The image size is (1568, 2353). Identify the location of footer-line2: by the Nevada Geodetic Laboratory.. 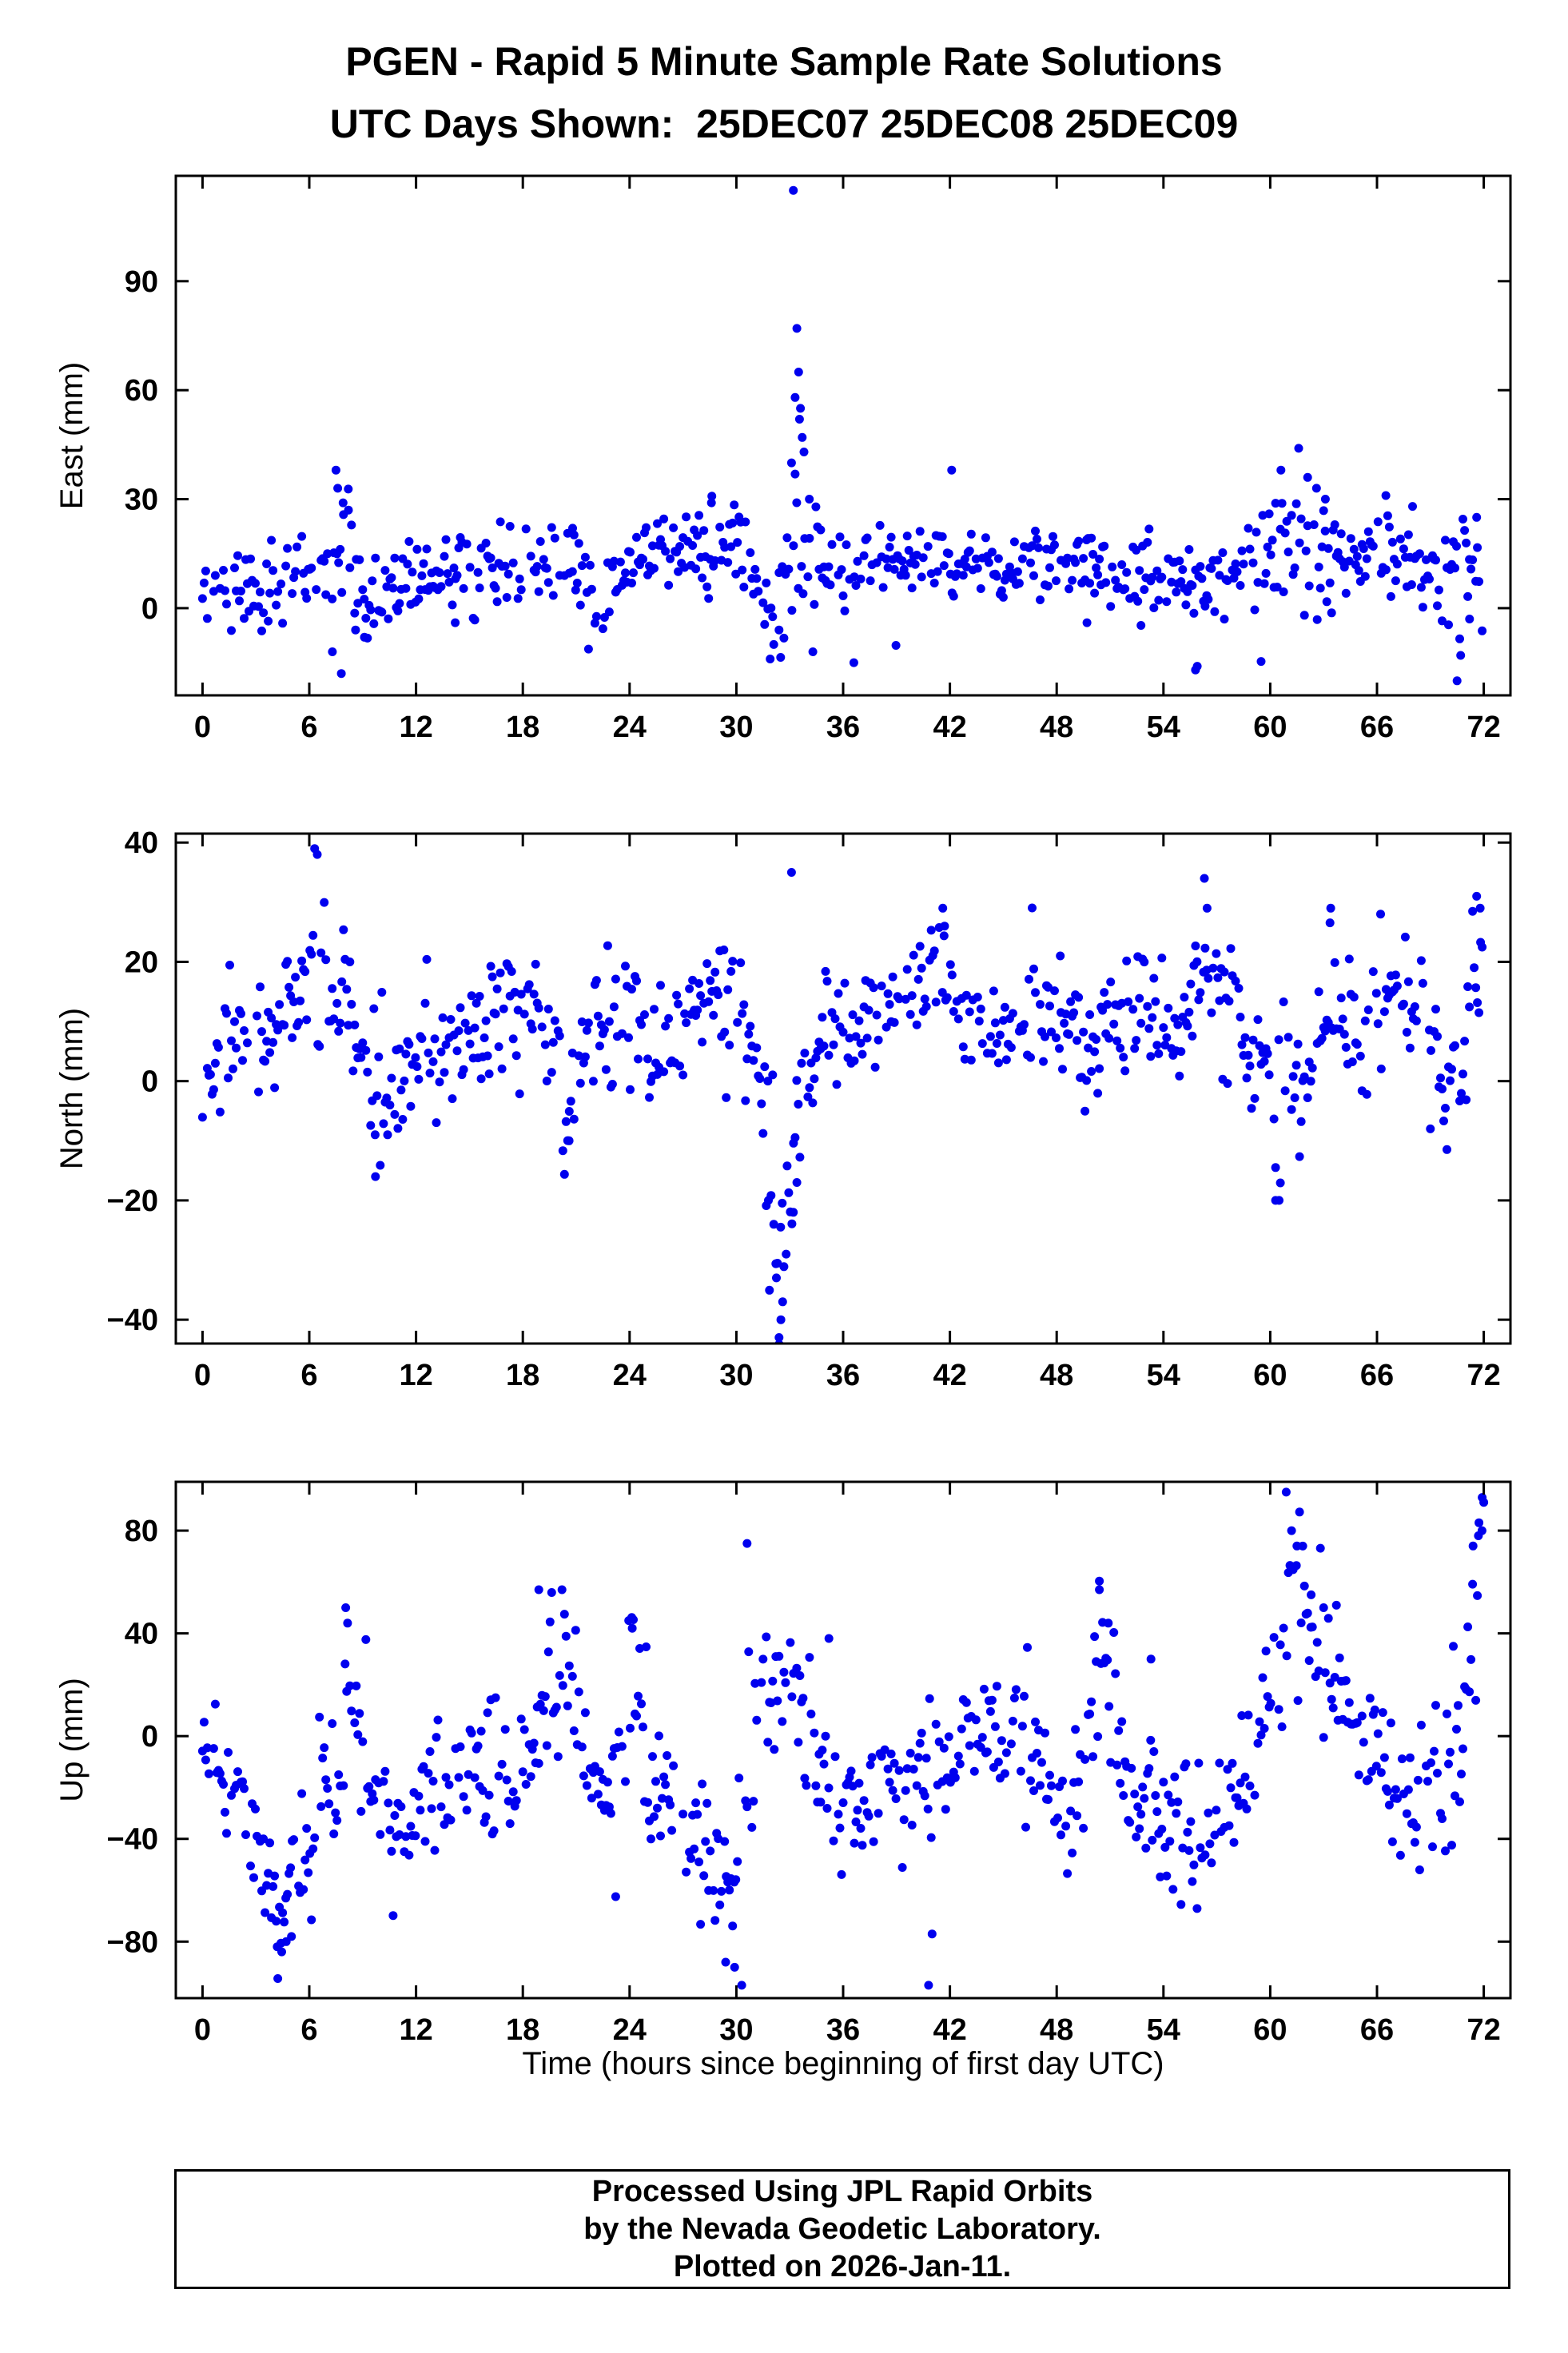
(842, 2229).